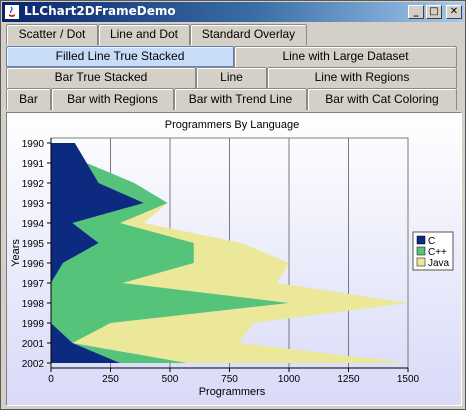 The height and width of the screenshot is (410, 466). Describe the element at coordinates (33, 244) in the screenshot. I see `y-tick-label: 1995` at that location.